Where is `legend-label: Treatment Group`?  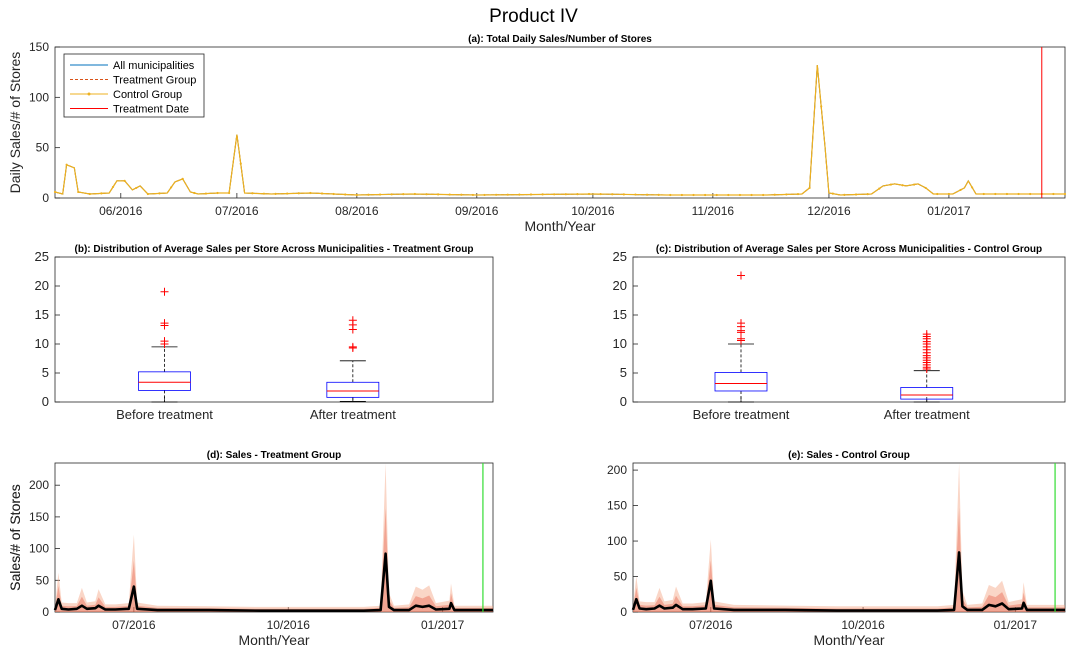
legend-label: Treatment Group is located at coordinates (154, 81).